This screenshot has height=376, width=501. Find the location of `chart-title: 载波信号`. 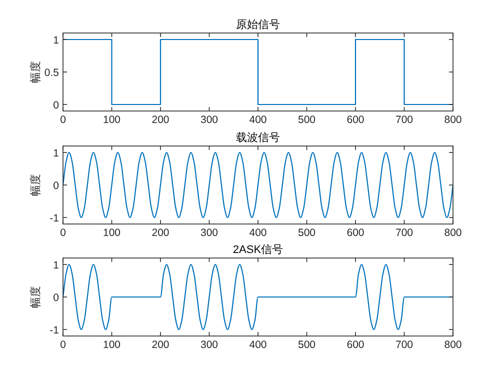

chart-title: 载波信号 is located at coordinates (258, 137).